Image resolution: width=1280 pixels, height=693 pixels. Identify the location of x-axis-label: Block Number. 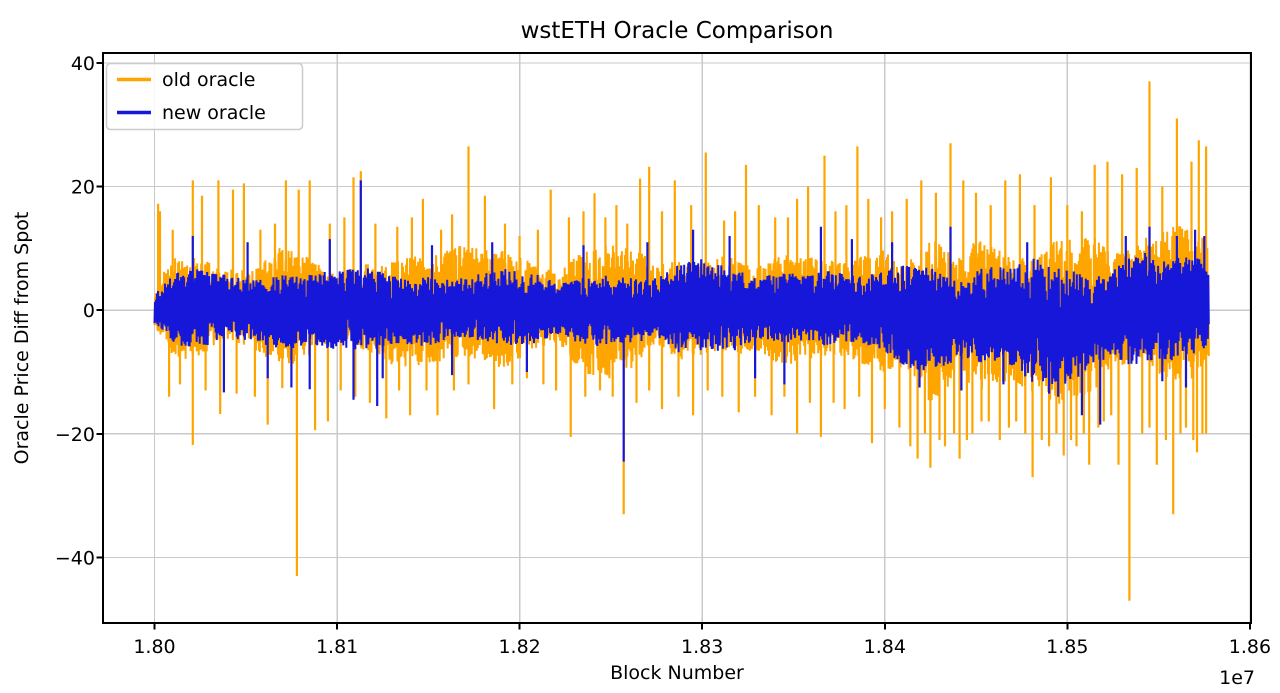
(677, 673).